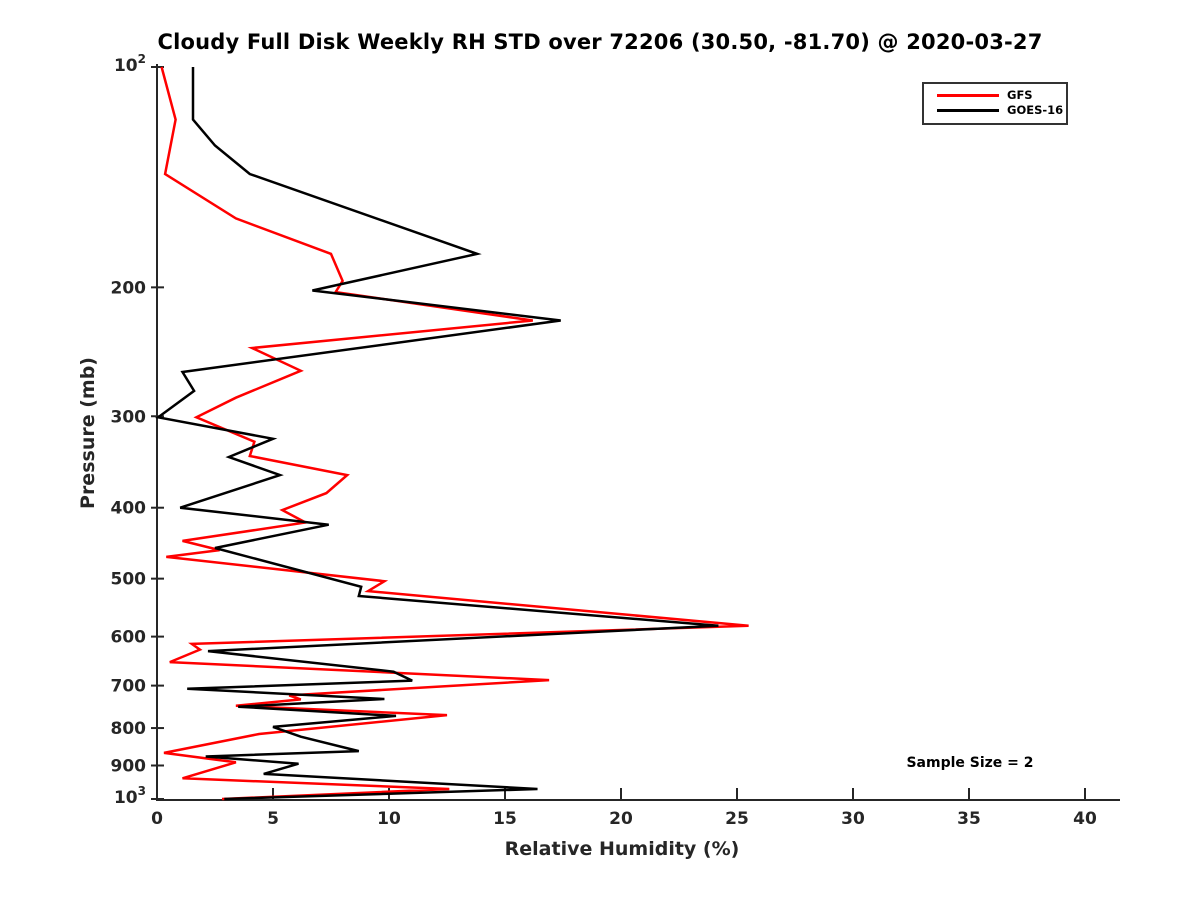 The image size is (1200, 900). I want to click on legend-label: GFS, so click(1020, 95).